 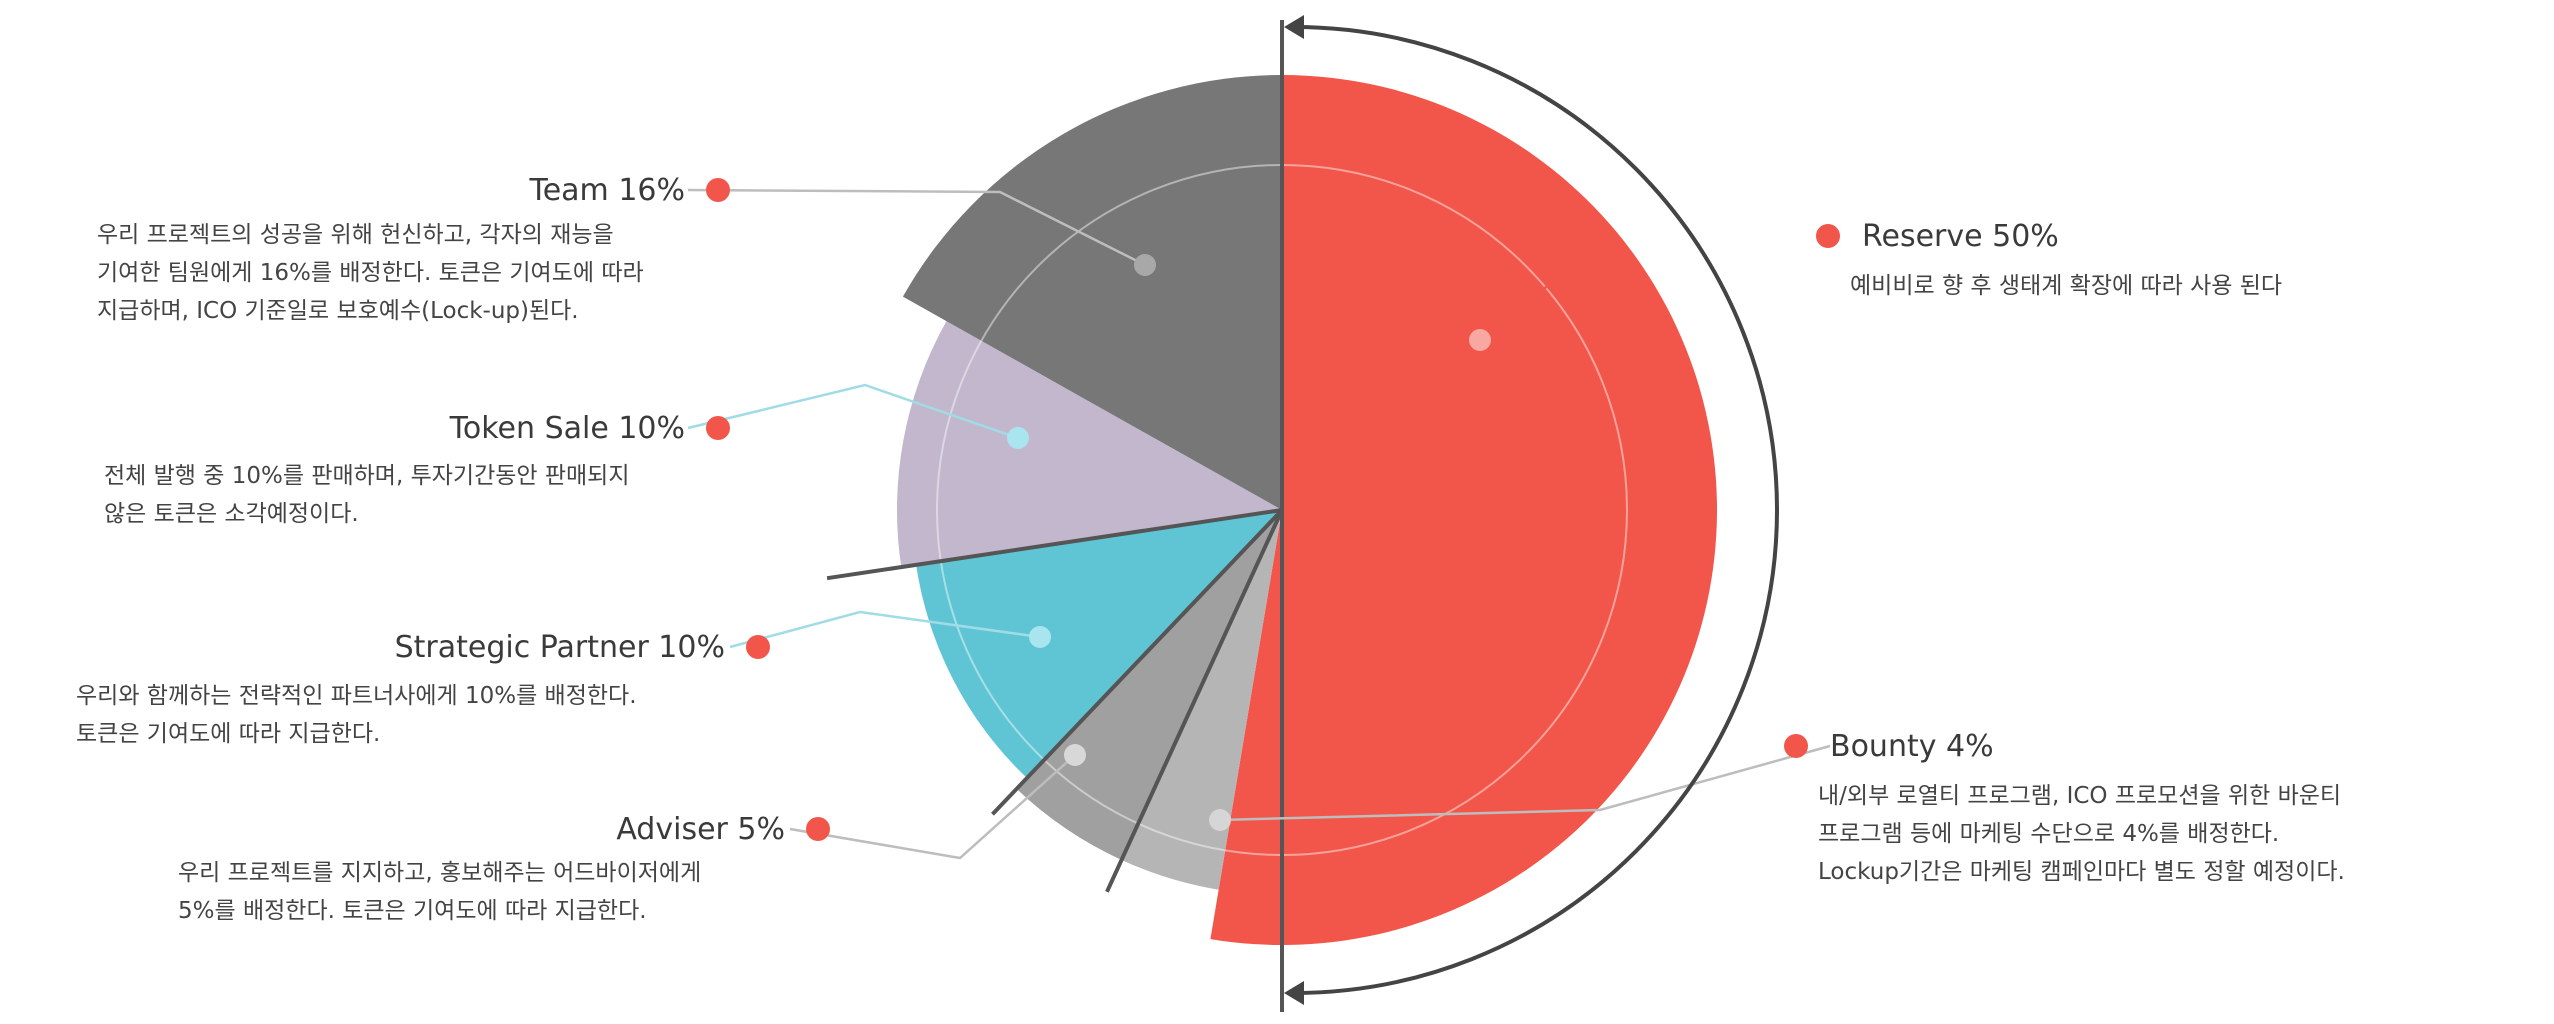 I want to click on slice-description-bounty-line-3: Lockup기간은 마케팅 캠페인마다 별도 정할 예정이다., so click(x=2081, y=872).